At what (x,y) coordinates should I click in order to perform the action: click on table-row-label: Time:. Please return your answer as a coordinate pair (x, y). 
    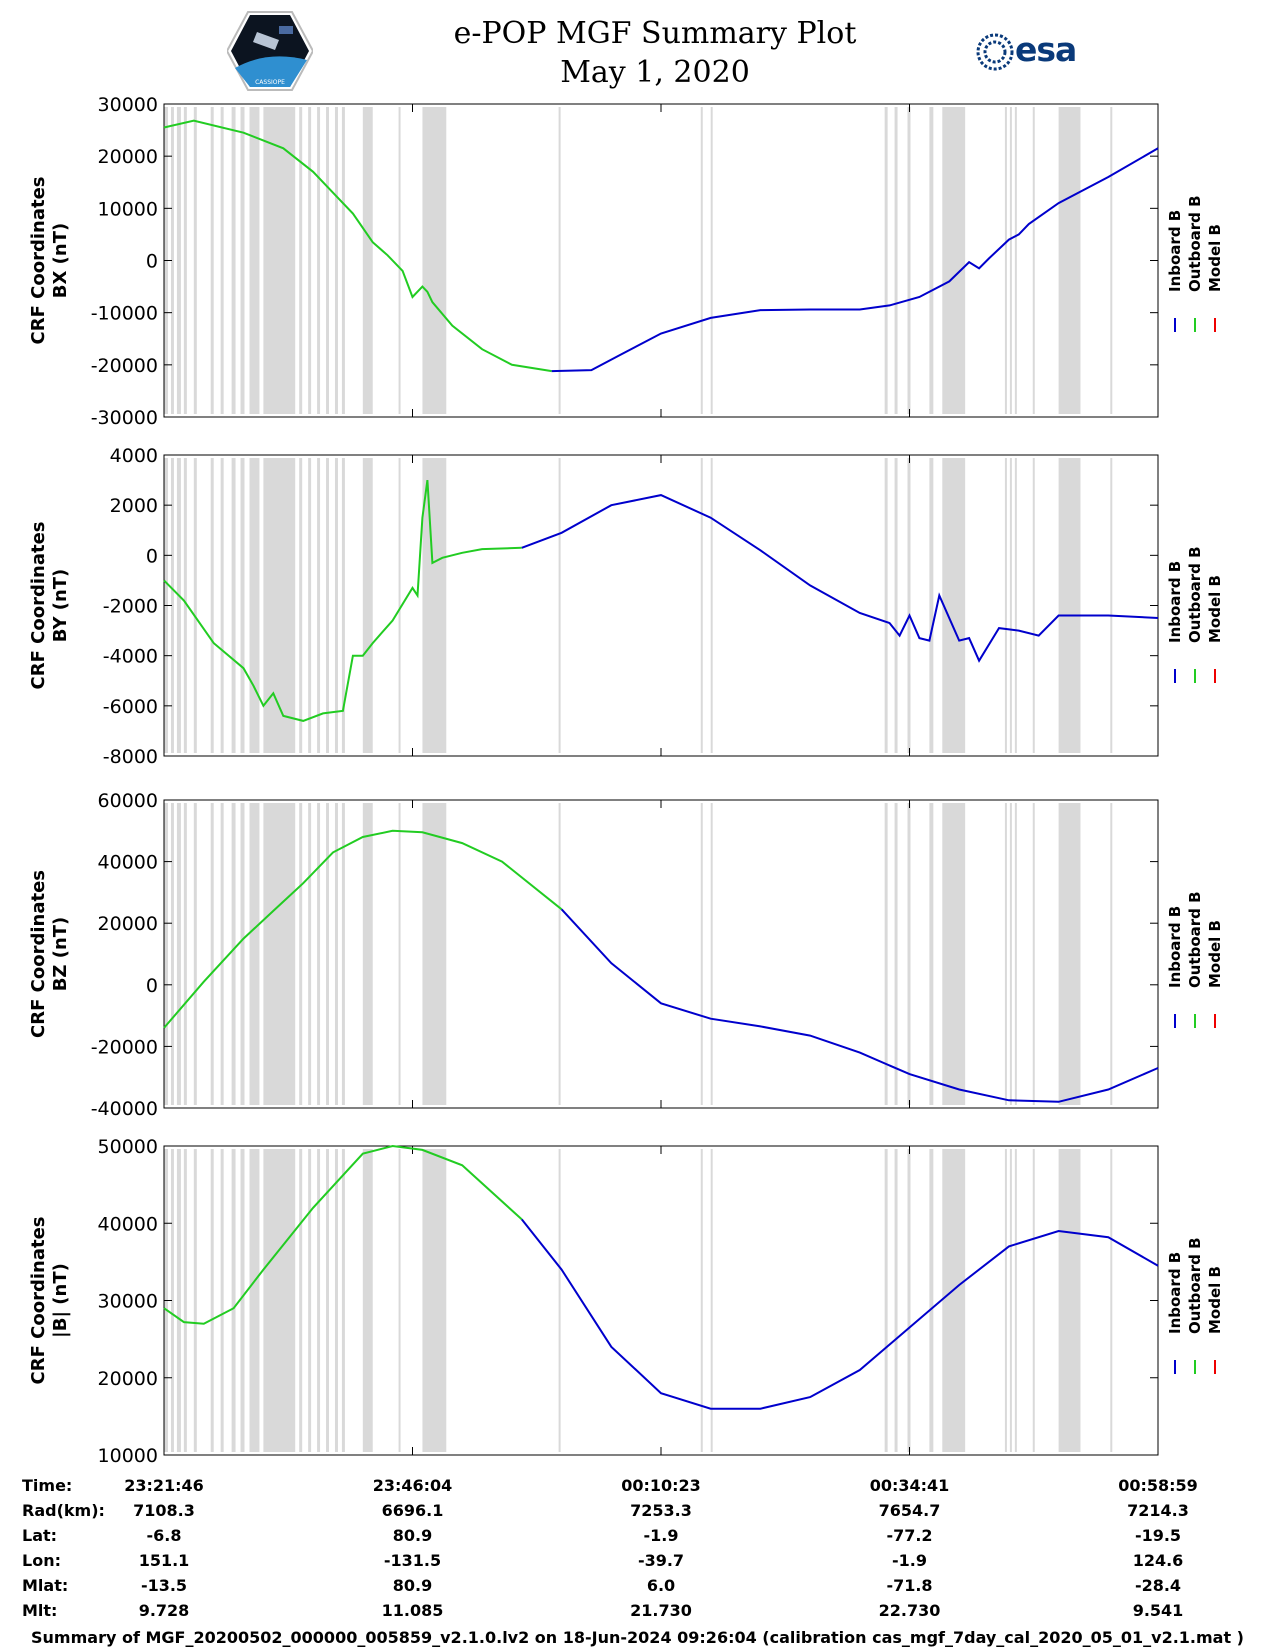
    Looking at the image, I should click on (47, 1485).